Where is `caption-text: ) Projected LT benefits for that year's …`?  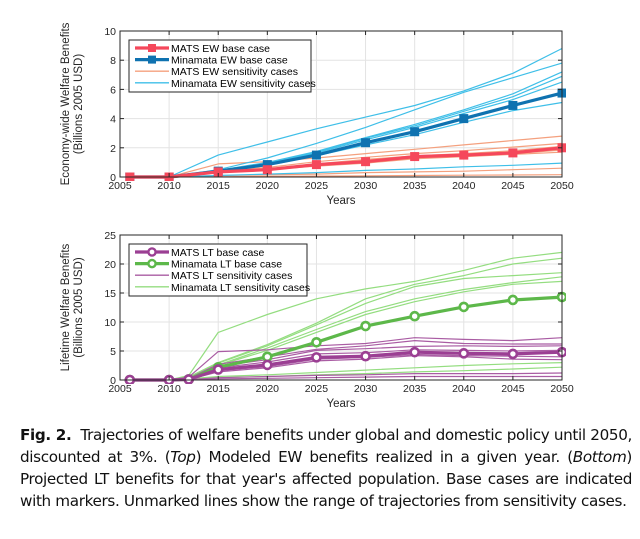
caption-text: ) Projected LT benefits for that year's … is located at coordinates (326, 479).